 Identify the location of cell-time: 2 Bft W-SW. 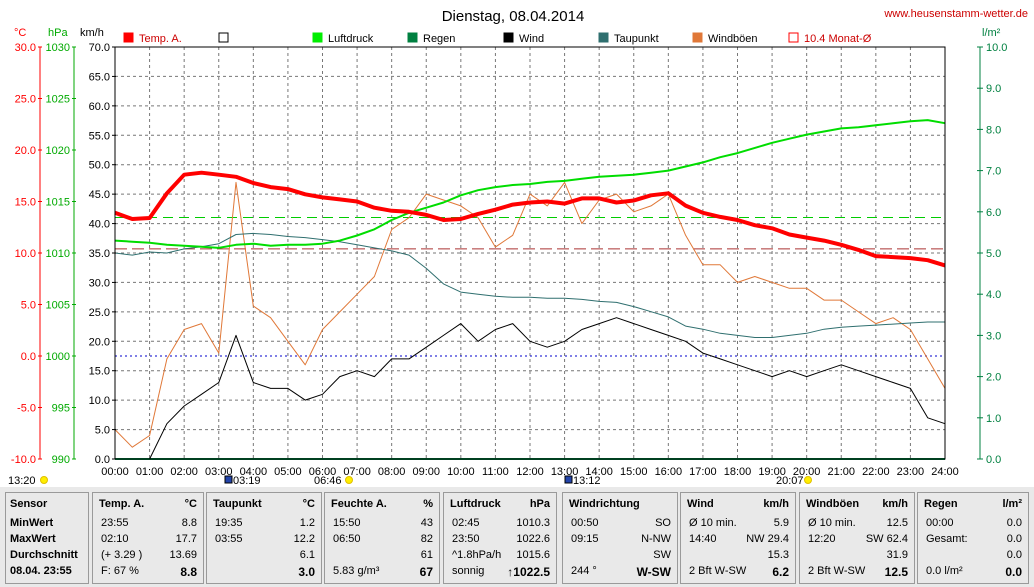
(837, 571).